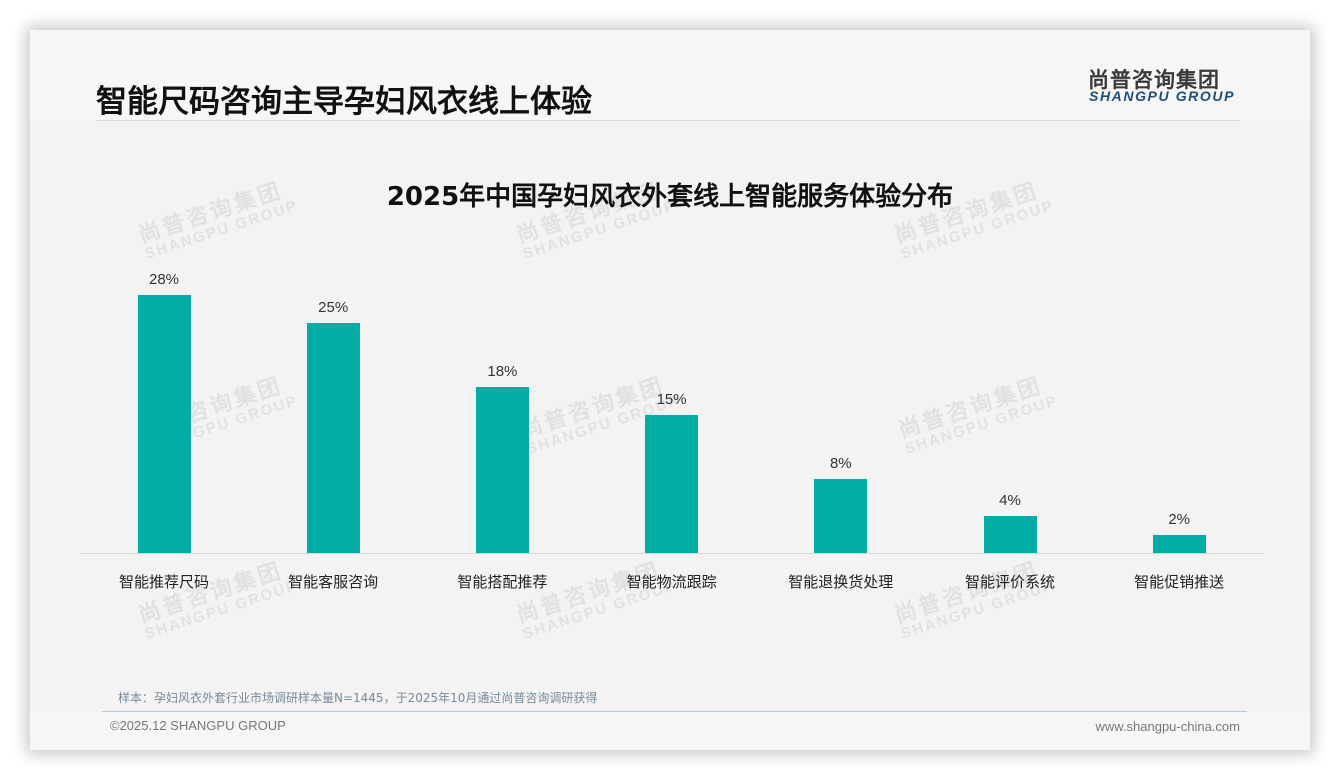 This screenshot has height=780, width=1340. Describe the element at coordinates (344, 102) in the screenshot. I see `page-title: 智能尺码咨询主导孕妇风衣线上体验` at that location.